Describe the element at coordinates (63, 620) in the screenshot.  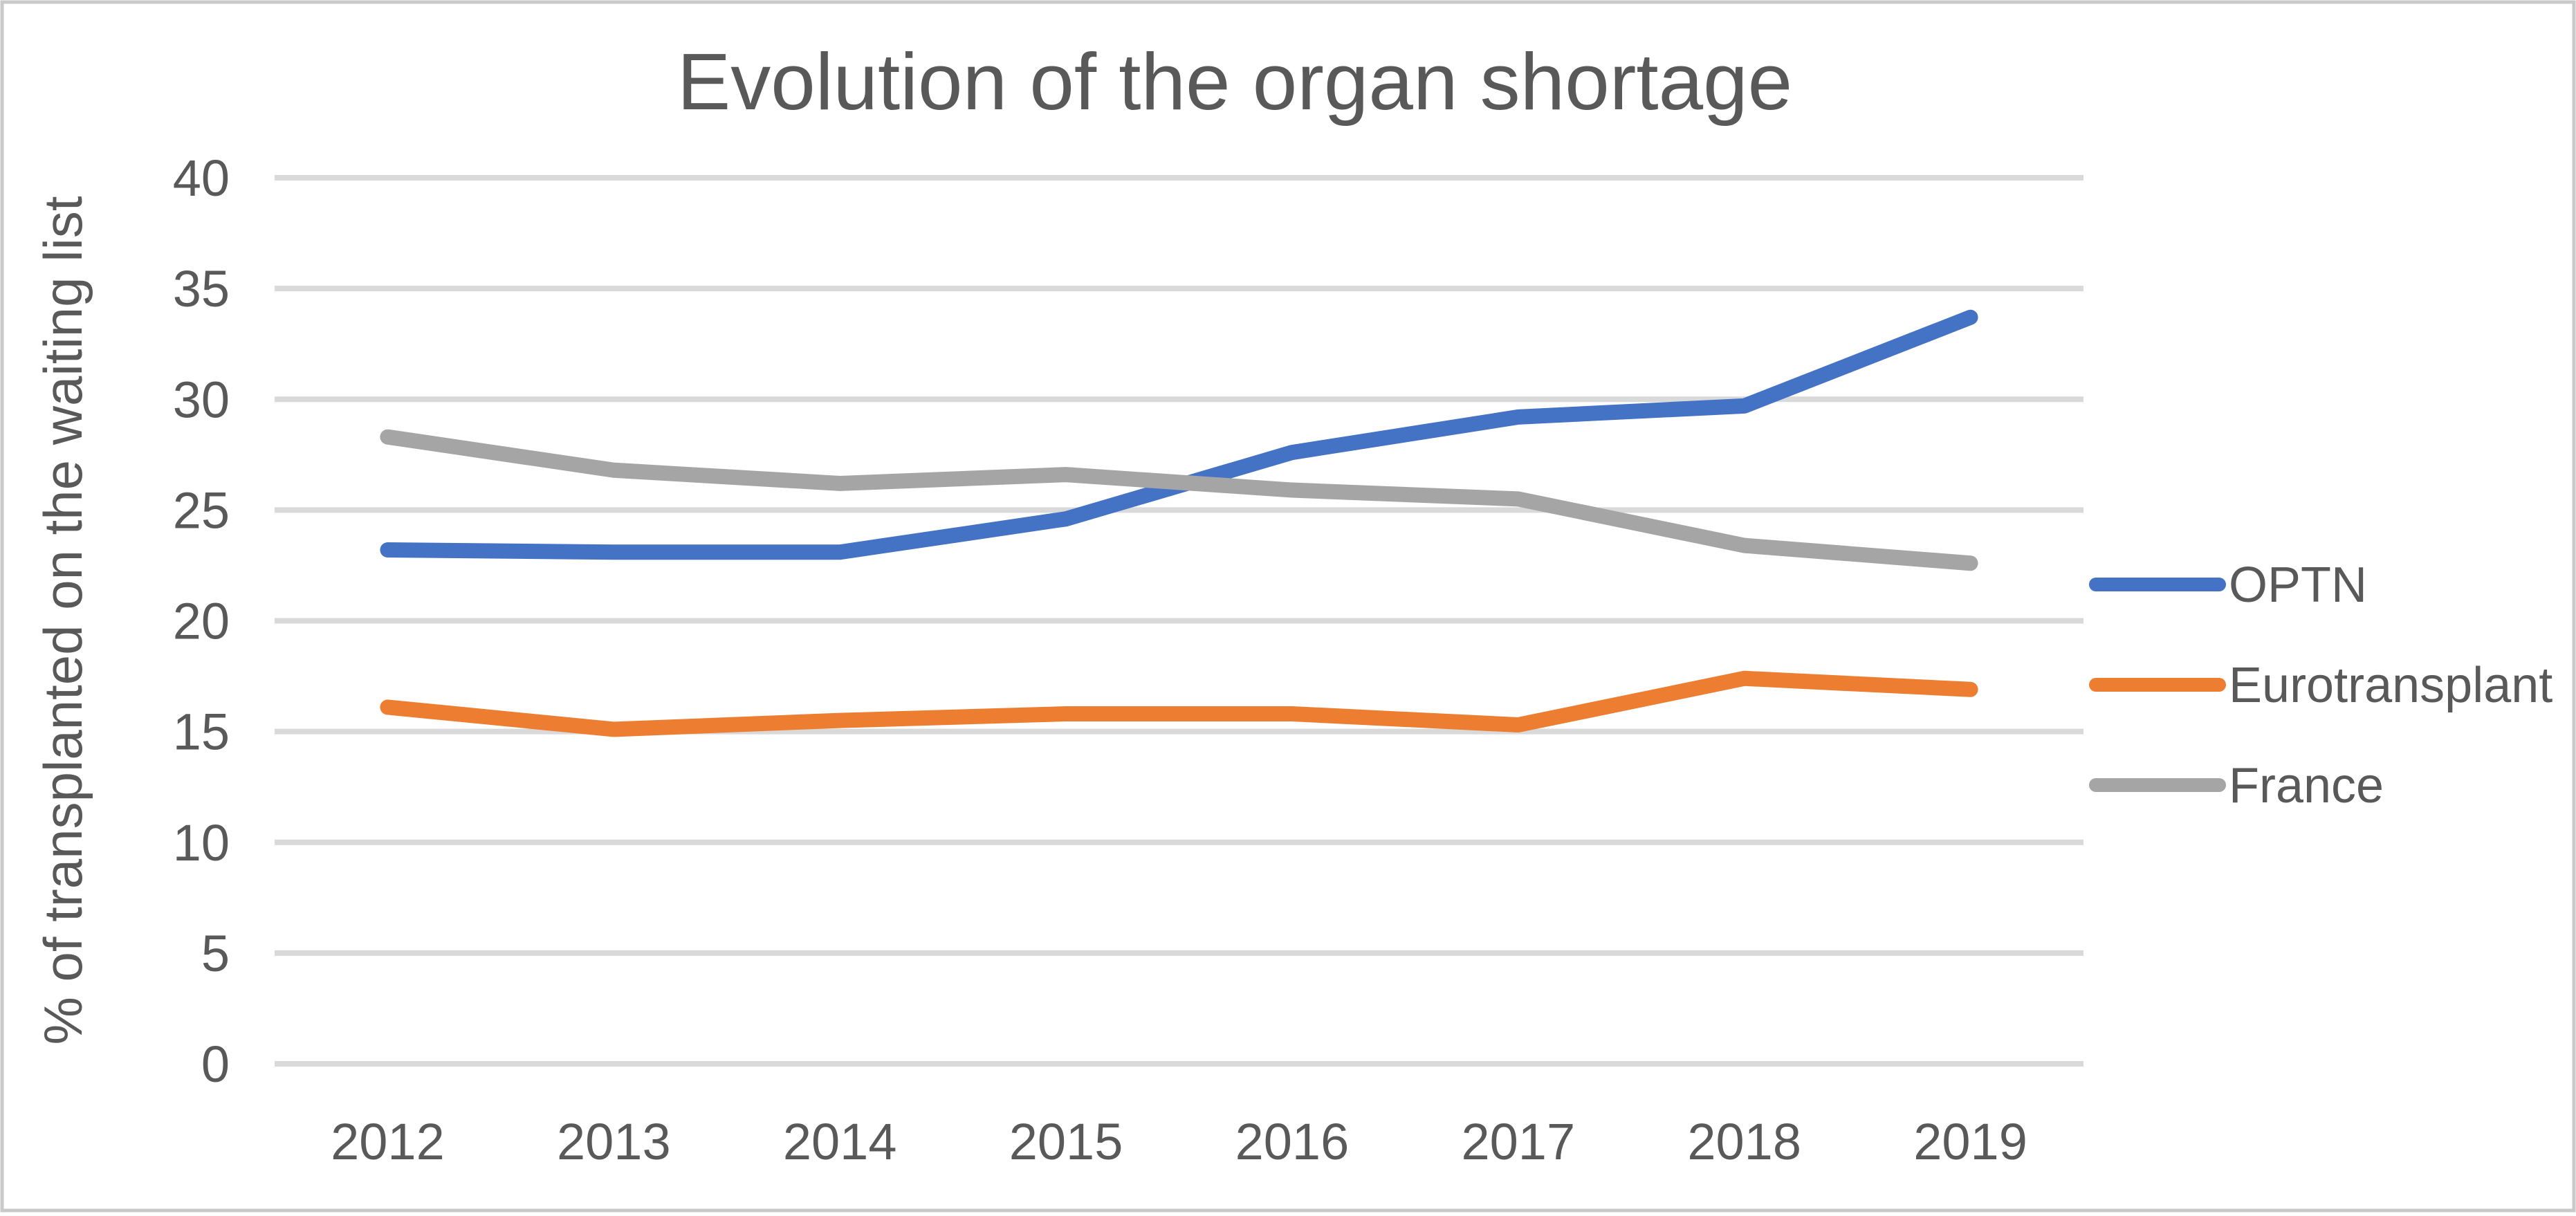
I see `y-axis-title: % of transplanted on the waiting list` at that location.